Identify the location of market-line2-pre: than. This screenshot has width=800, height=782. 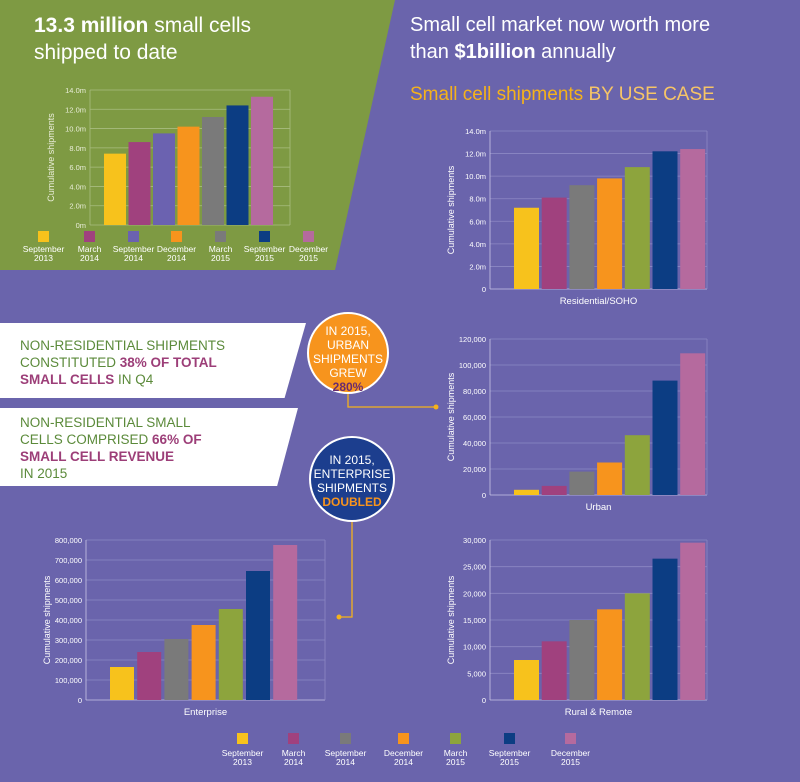
(432, 52).